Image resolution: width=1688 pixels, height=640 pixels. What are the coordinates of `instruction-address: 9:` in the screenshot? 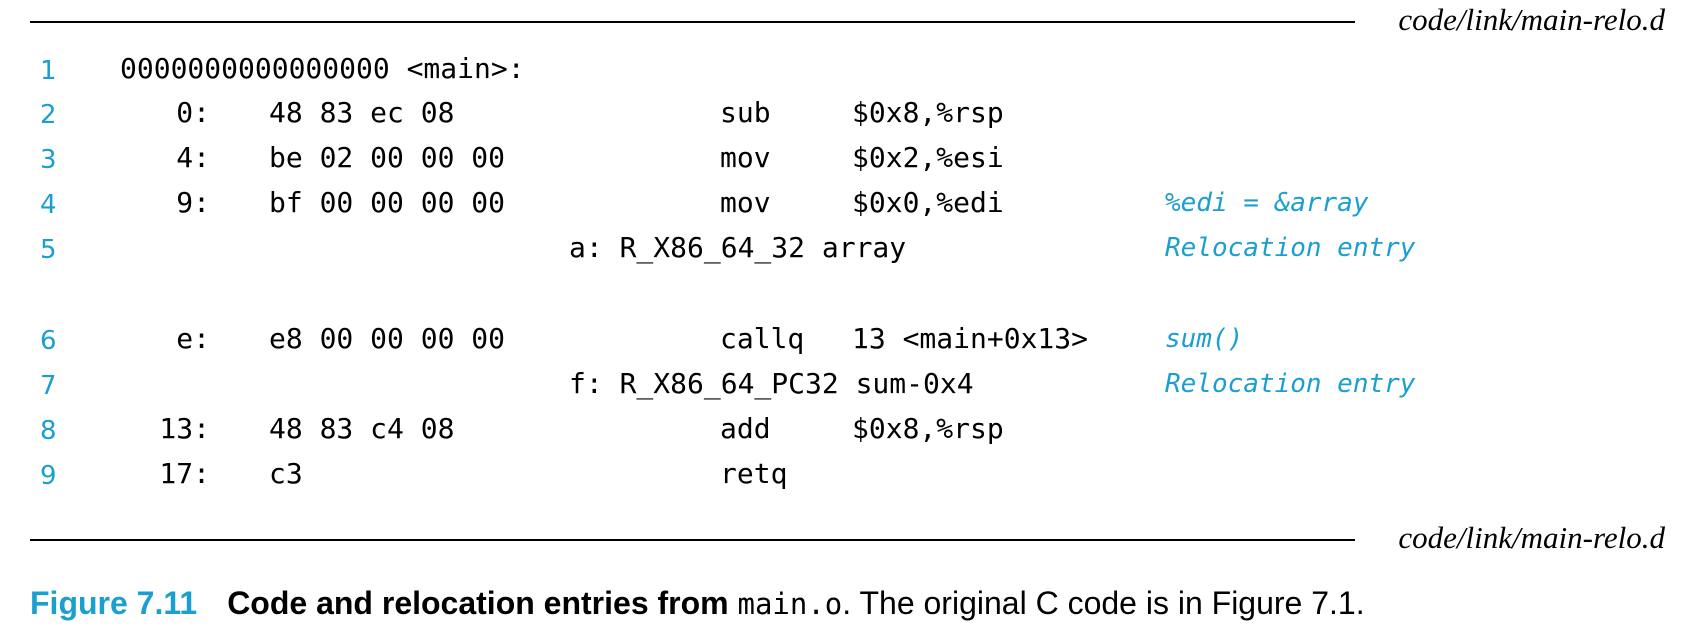 It's located at (193, 202).